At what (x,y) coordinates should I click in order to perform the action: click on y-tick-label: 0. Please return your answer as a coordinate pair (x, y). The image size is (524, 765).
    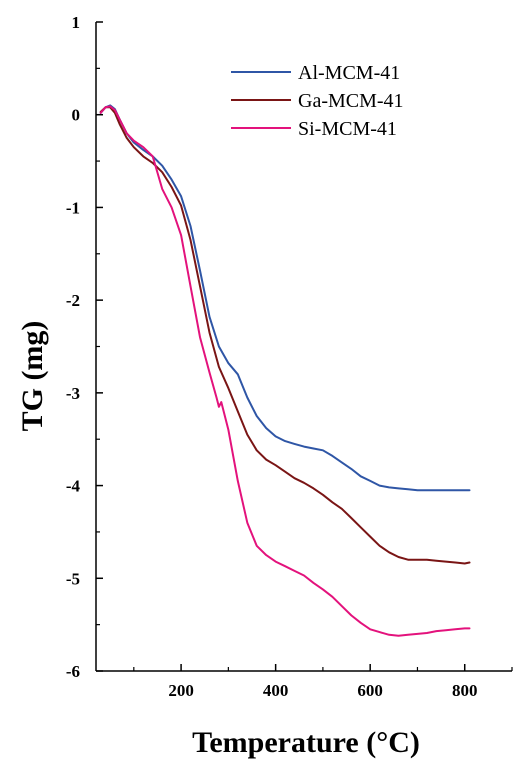
    Looking at the image, I should click on (76, 115).